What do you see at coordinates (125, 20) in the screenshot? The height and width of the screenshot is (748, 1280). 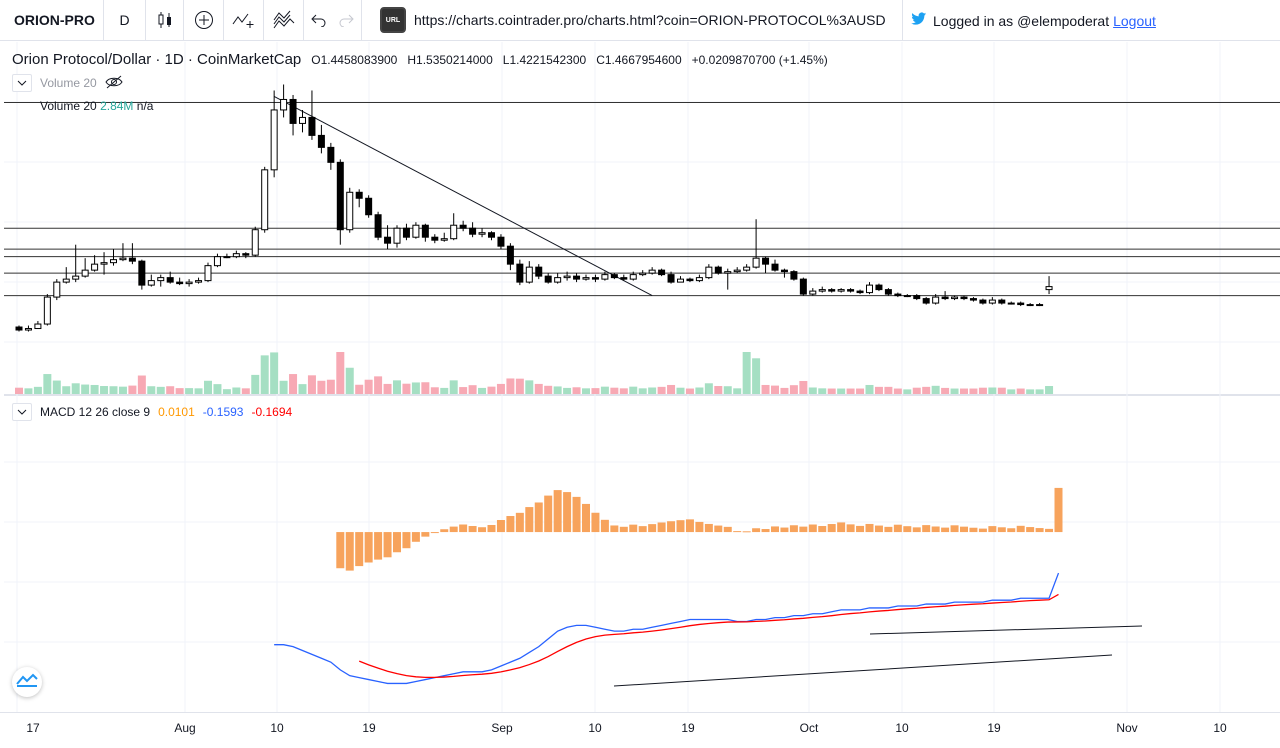 I see `interval-button: D` at bounding box center [125, 20].